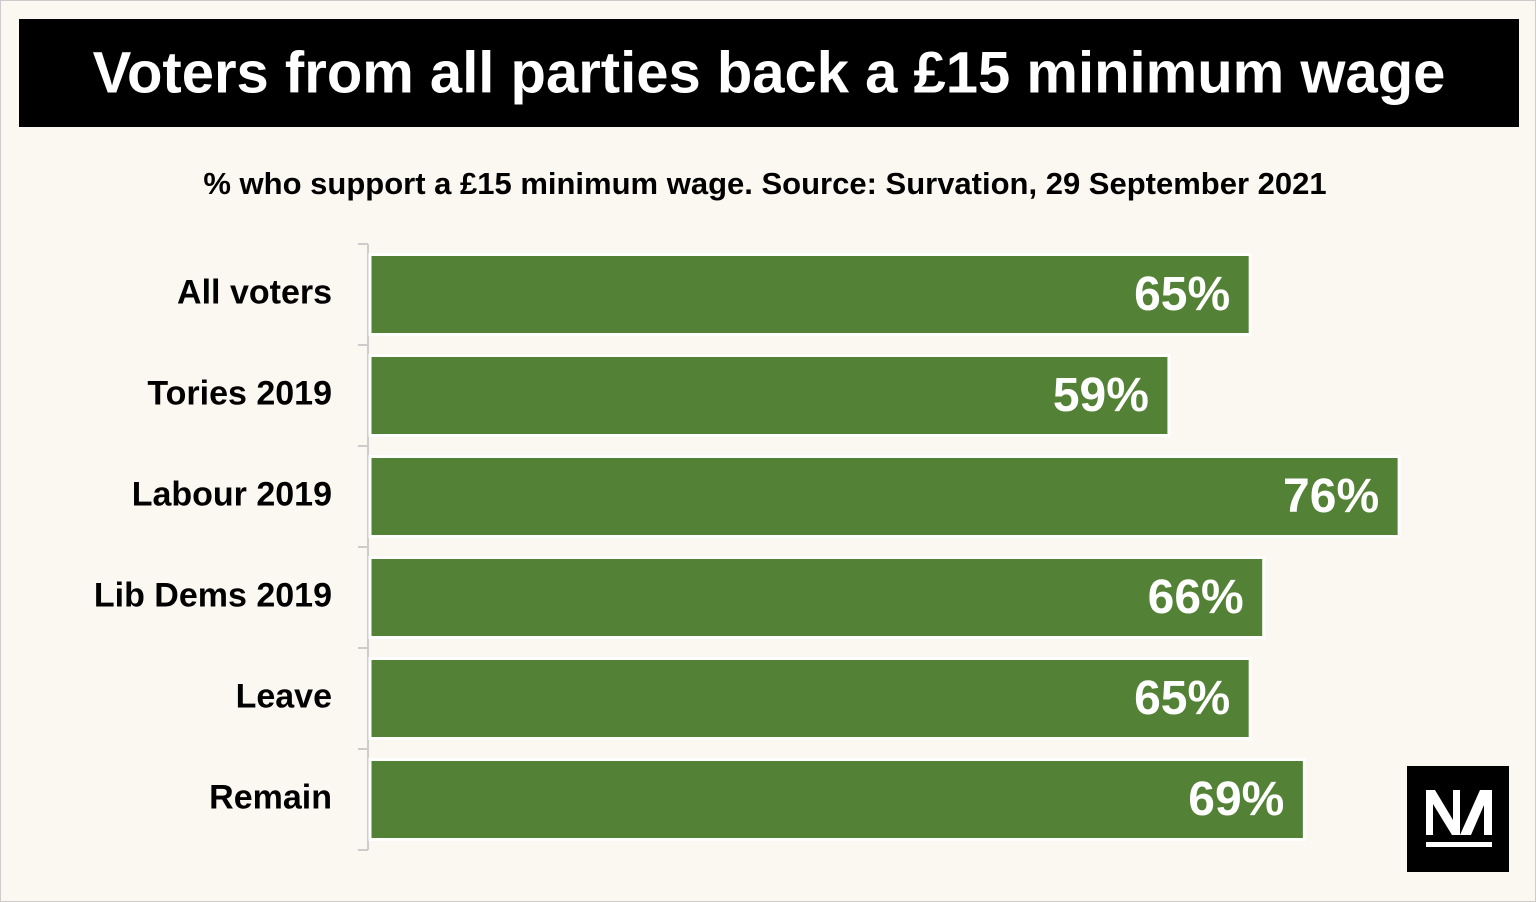 The height and width of the screenshot is (902, 1536). I want to click on category-label: Leave, so click(284, 696).